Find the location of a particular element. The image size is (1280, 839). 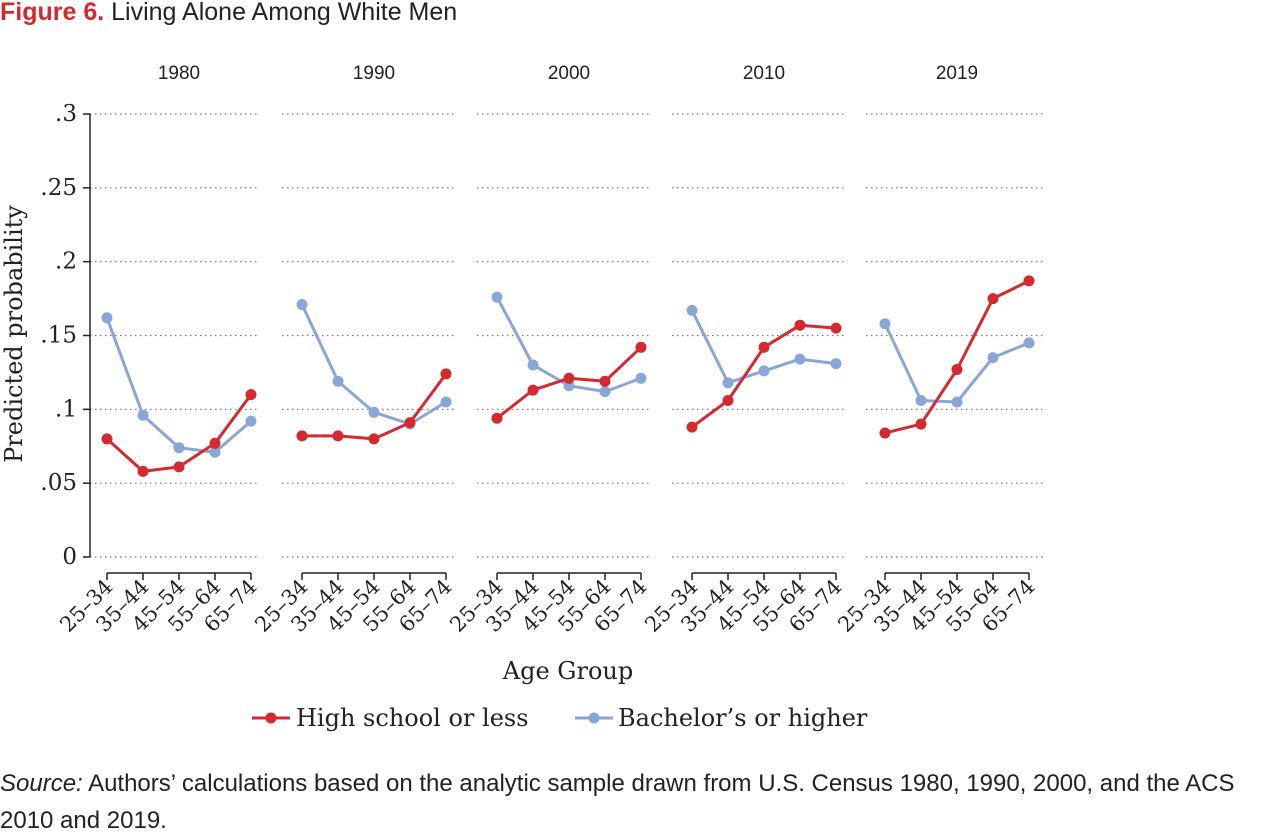

y-tick-label: .25 is located at coordinates (58, 188).